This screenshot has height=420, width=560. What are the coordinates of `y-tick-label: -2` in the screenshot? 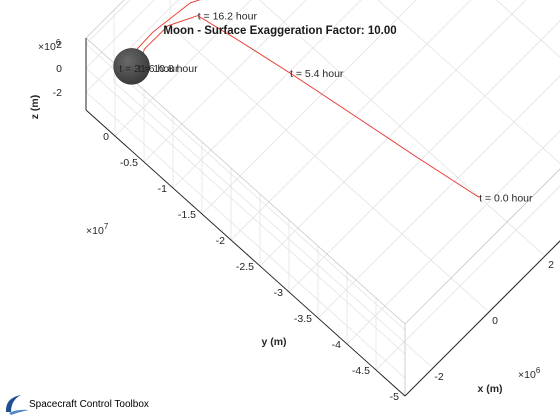 It's located at (220, 241).